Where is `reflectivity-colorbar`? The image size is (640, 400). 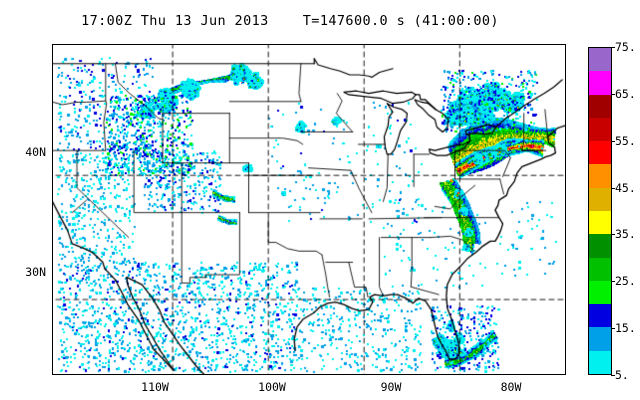 reflectivity-colorbar is located at coordinates (600, 211).